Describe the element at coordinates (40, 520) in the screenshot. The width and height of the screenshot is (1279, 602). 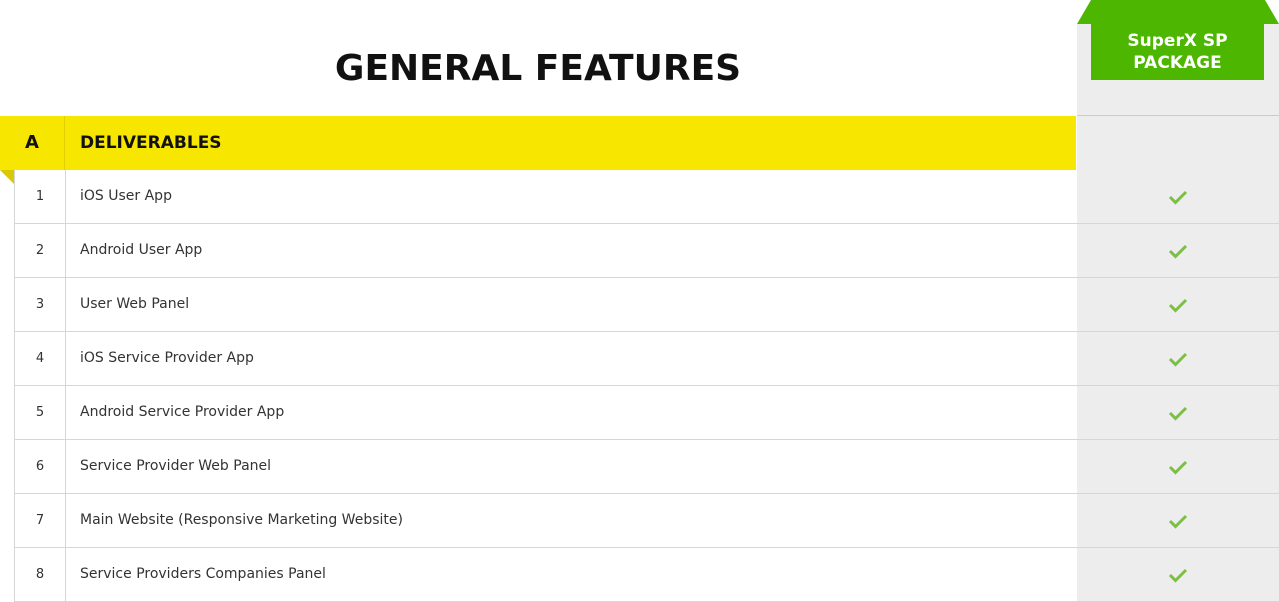
I see `row-number: 7` at that location.